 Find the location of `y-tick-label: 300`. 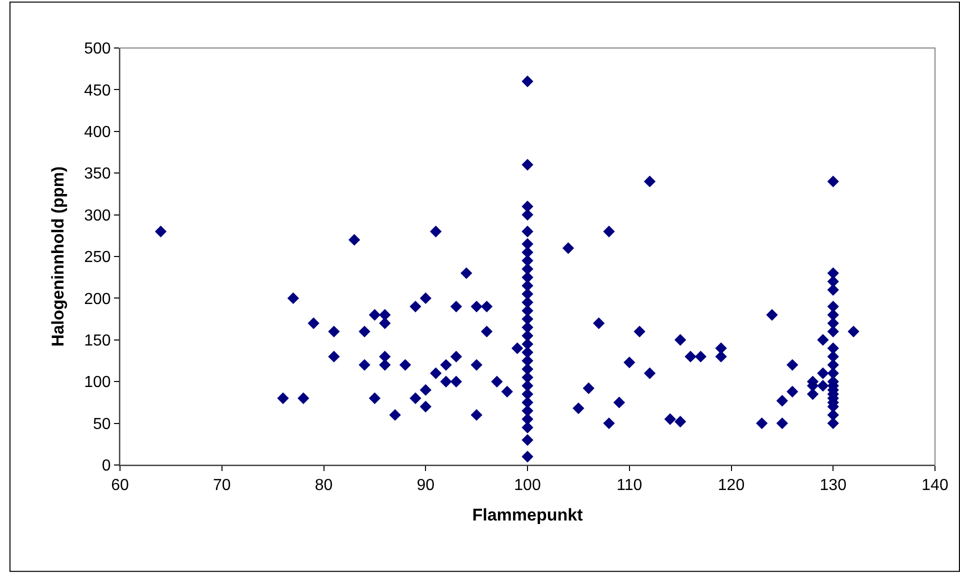

y-tick-label: 300 is located at coordinates (97, 215).